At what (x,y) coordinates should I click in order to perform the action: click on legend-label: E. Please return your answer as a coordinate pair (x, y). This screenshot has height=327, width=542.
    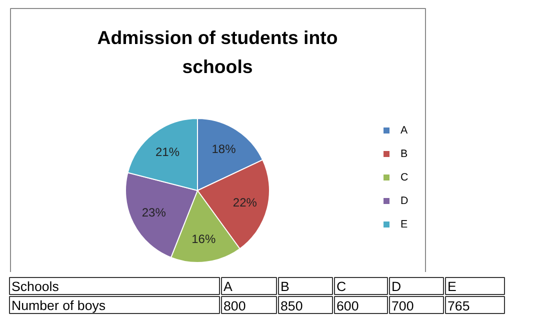
    Looking at the image, I should click on (404, 224).